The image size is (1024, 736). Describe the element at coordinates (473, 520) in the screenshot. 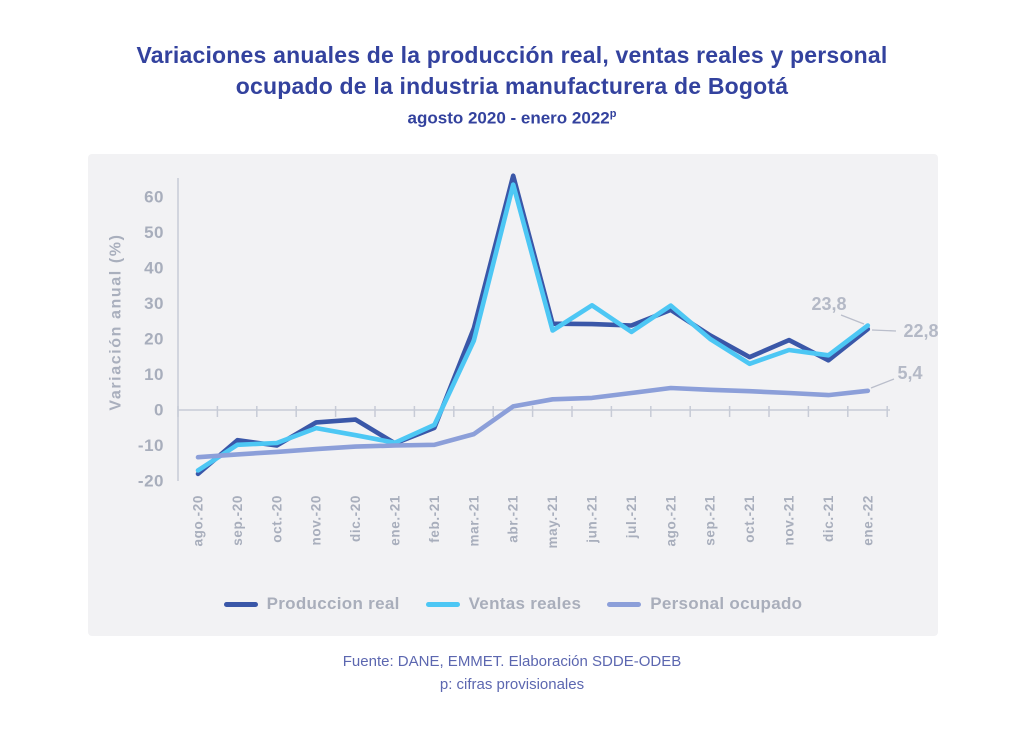

I see `x-axis-tick-label: mar.-21` at that location.